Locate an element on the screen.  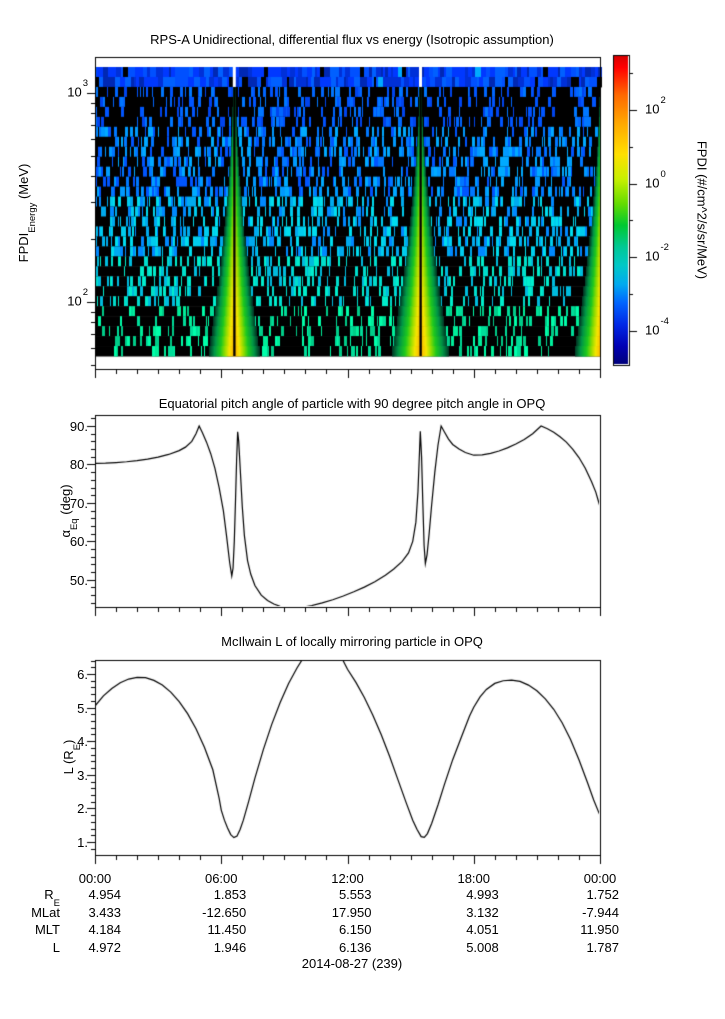
colorbar-tick-label-3-text: 10 is located at coordinates (652, 329).